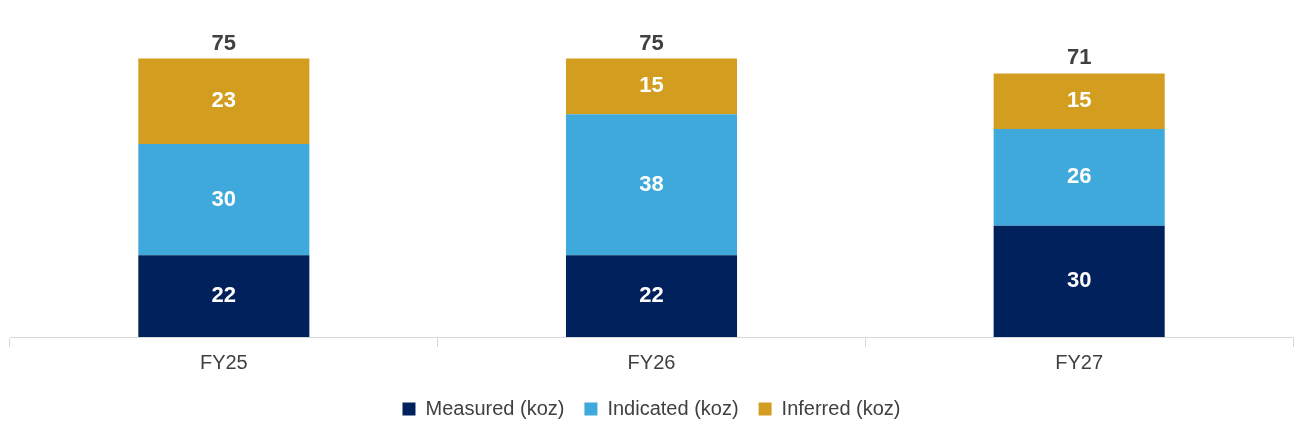 Image resolution: width=1297 pixels, height=429 pixels. I want to click on data-label: 26, so click(1079, 176).